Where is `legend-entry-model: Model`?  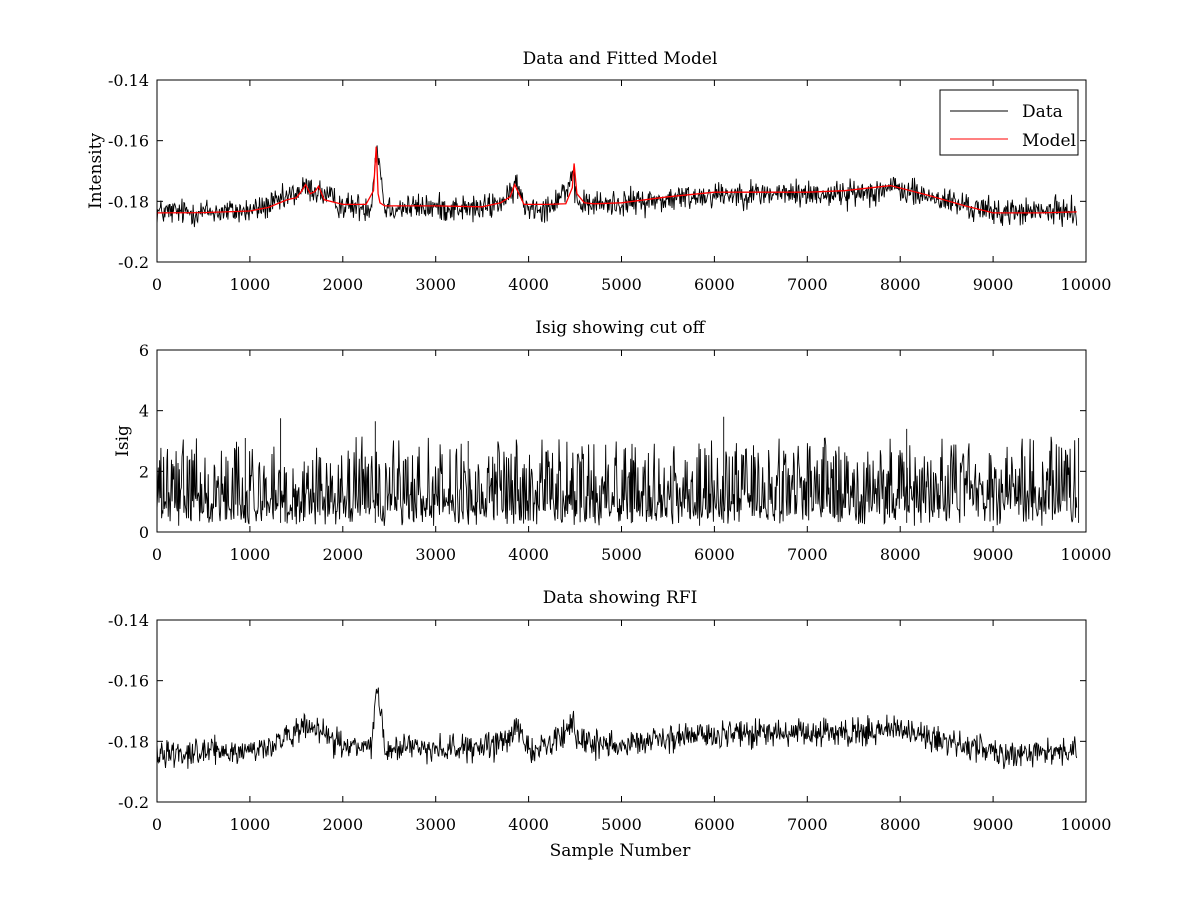 legend-entry-model: Model is located at coordinates (1049, 141).